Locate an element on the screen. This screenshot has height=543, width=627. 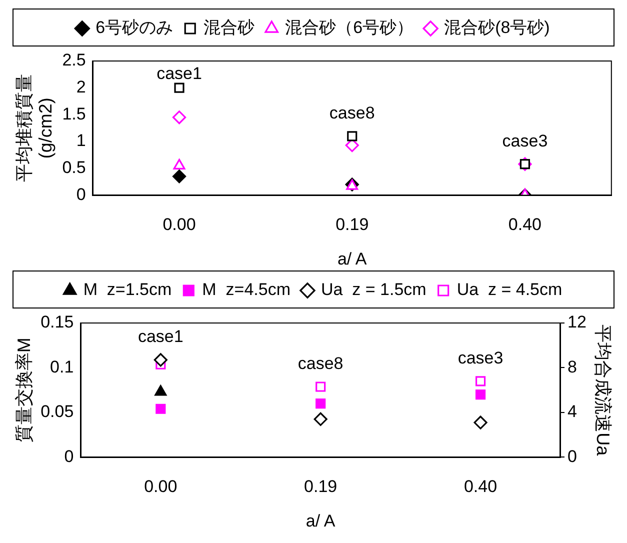
y-axis-title: 平均堆積質量 (g/cm2) is located at coordinates (35, 128).